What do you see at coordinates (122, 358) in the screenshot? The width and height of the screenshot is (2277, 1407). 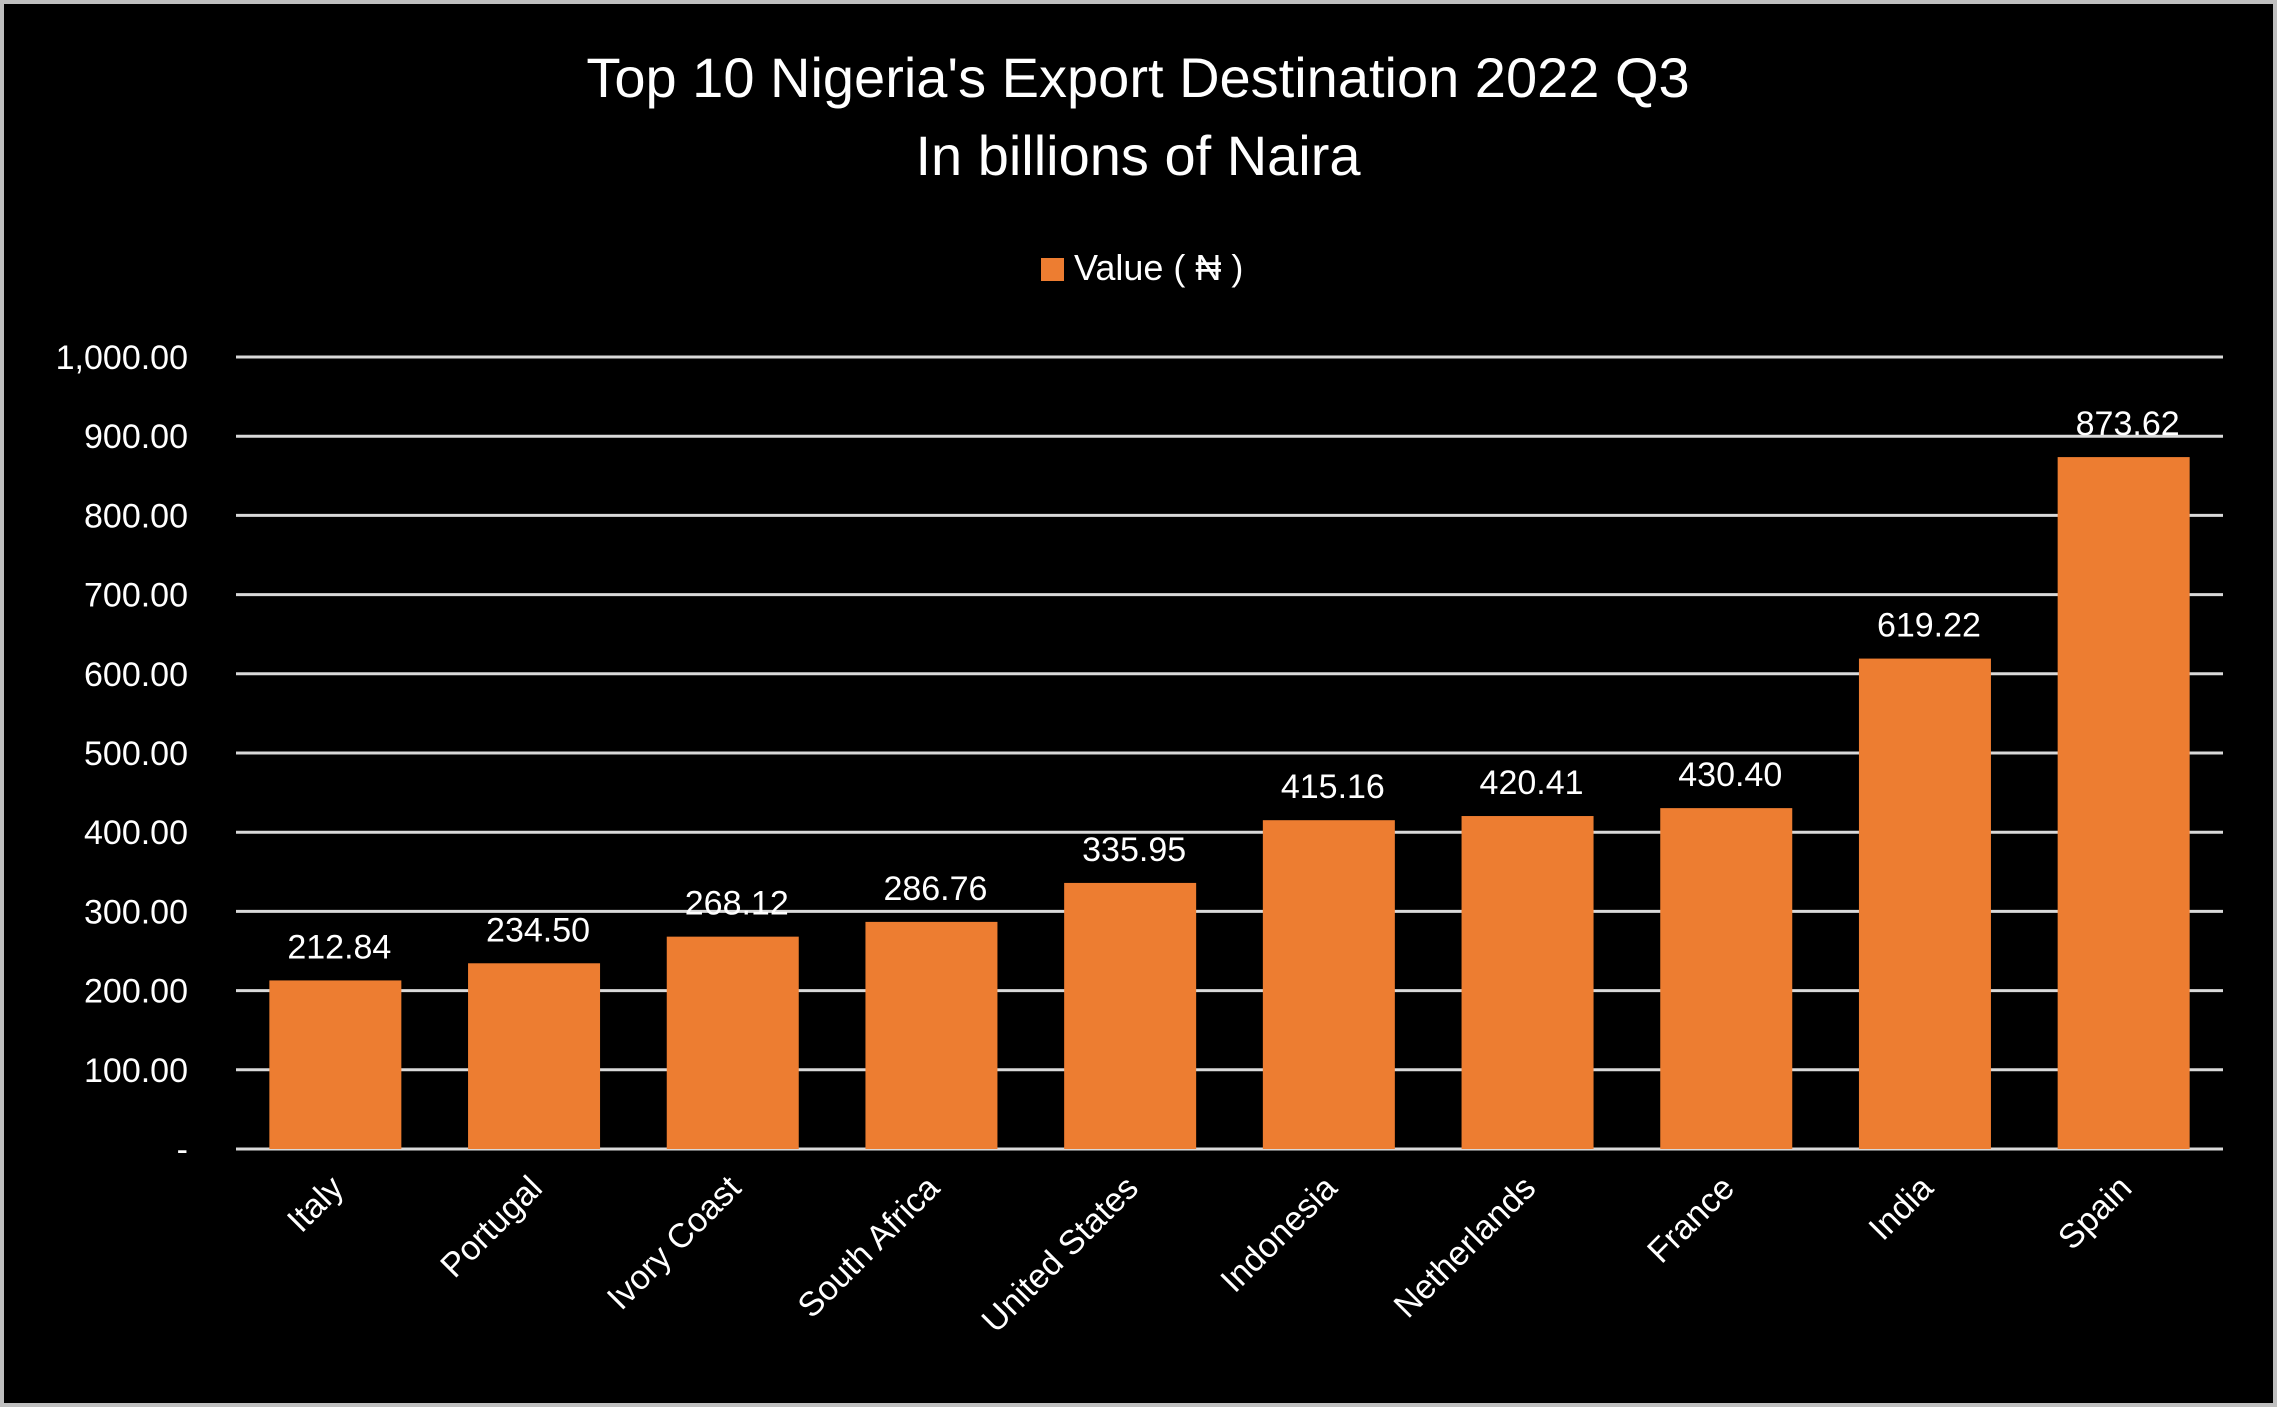 I see `y-tick-label: 1,000.00` at bounding box center [122, 358].